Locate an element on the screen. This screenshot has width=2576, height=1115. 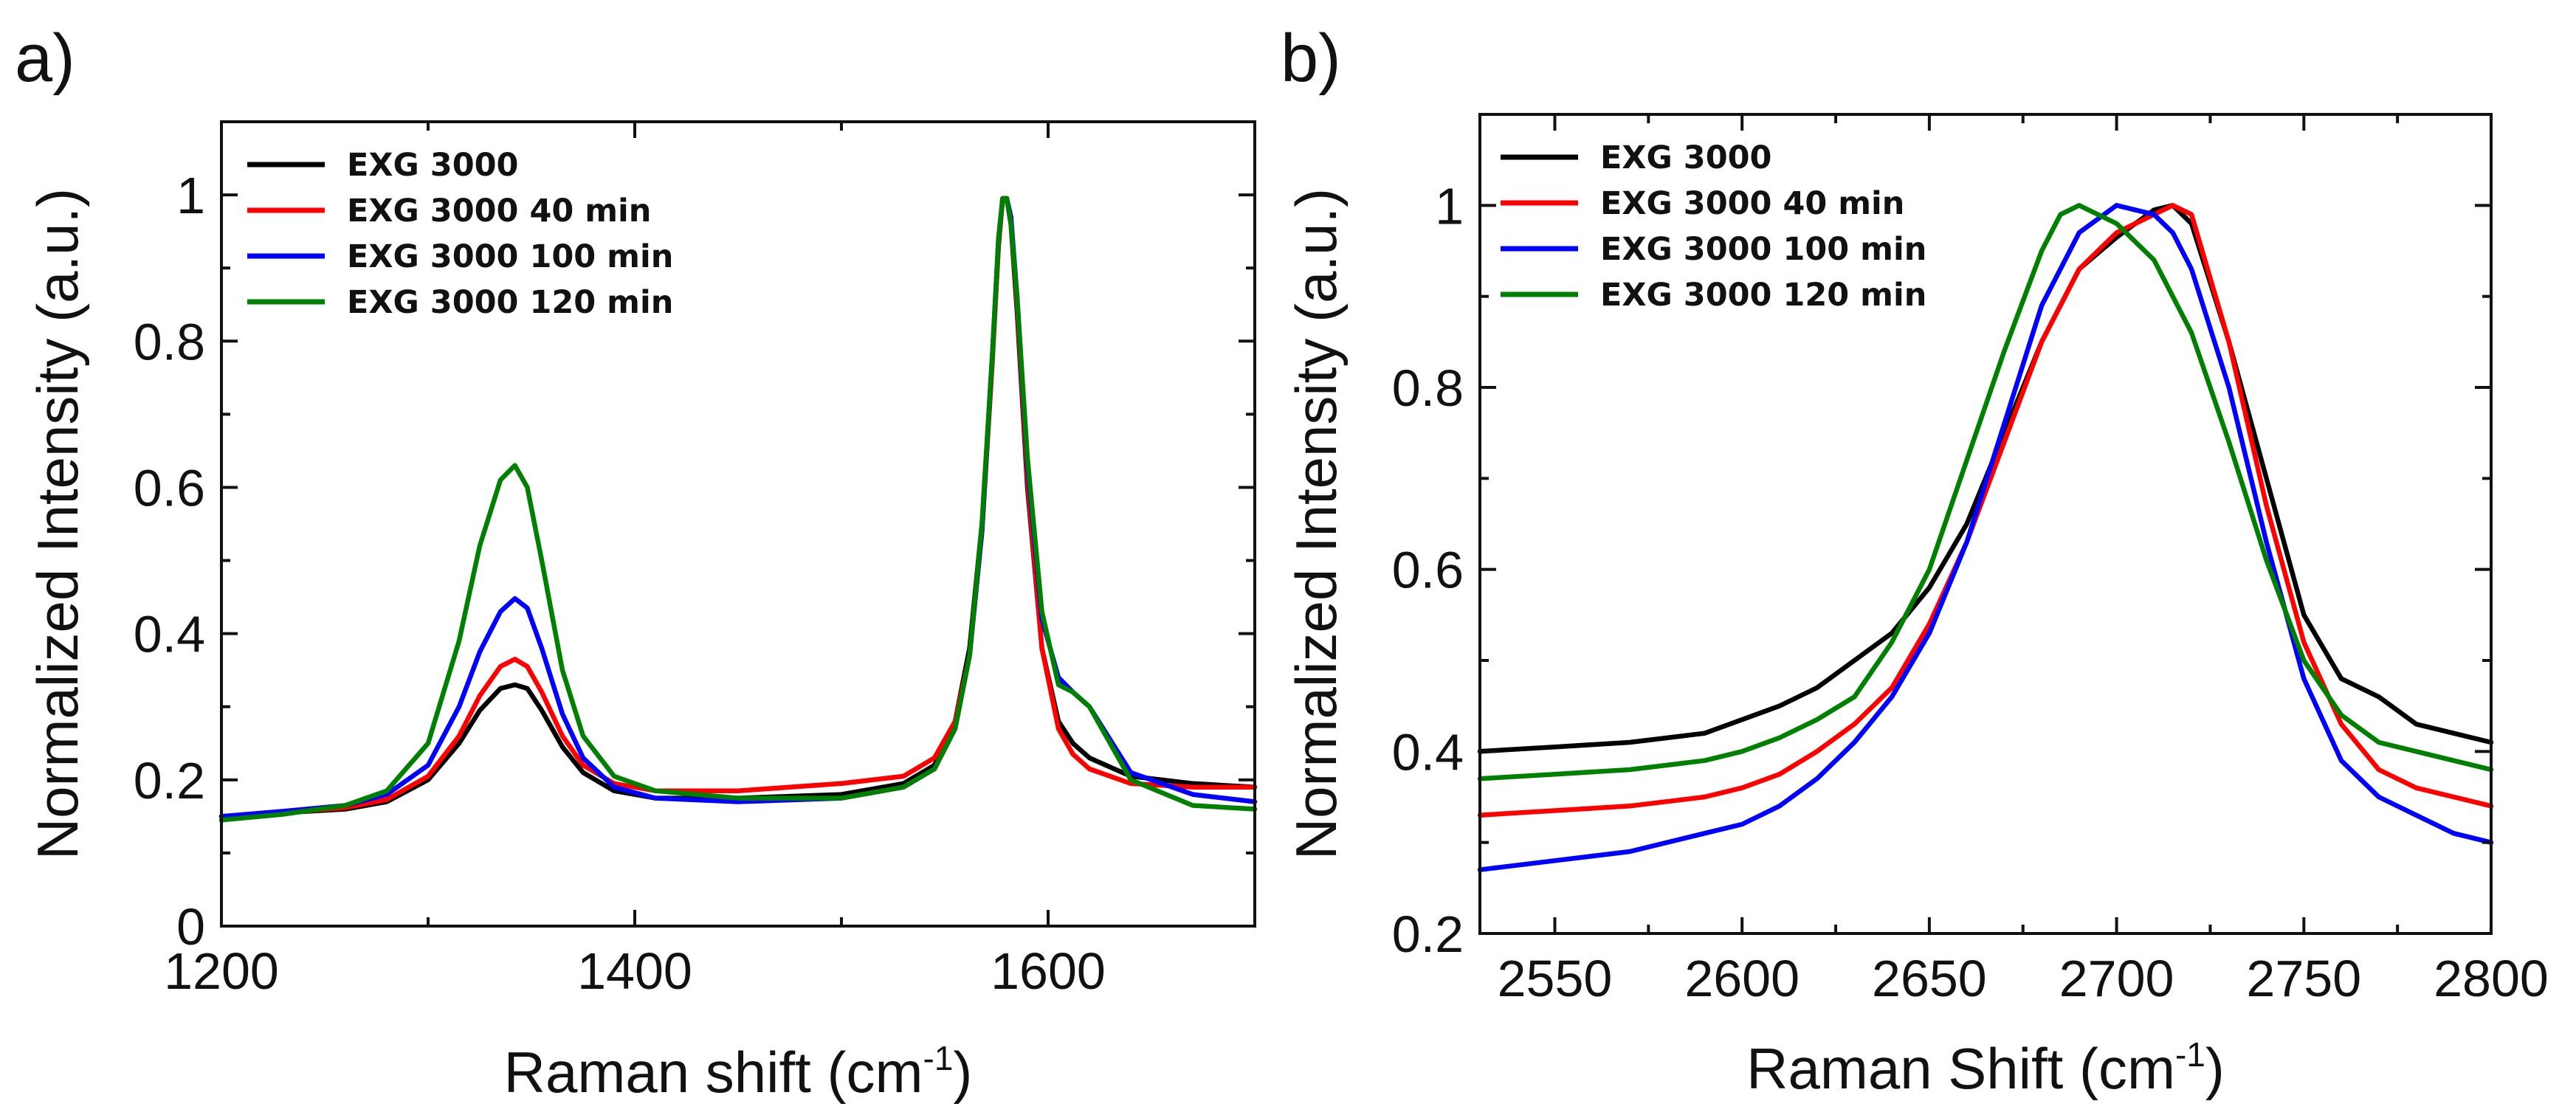
panel-a-y-tick-label: 0 is located at coordinates (191, 927).